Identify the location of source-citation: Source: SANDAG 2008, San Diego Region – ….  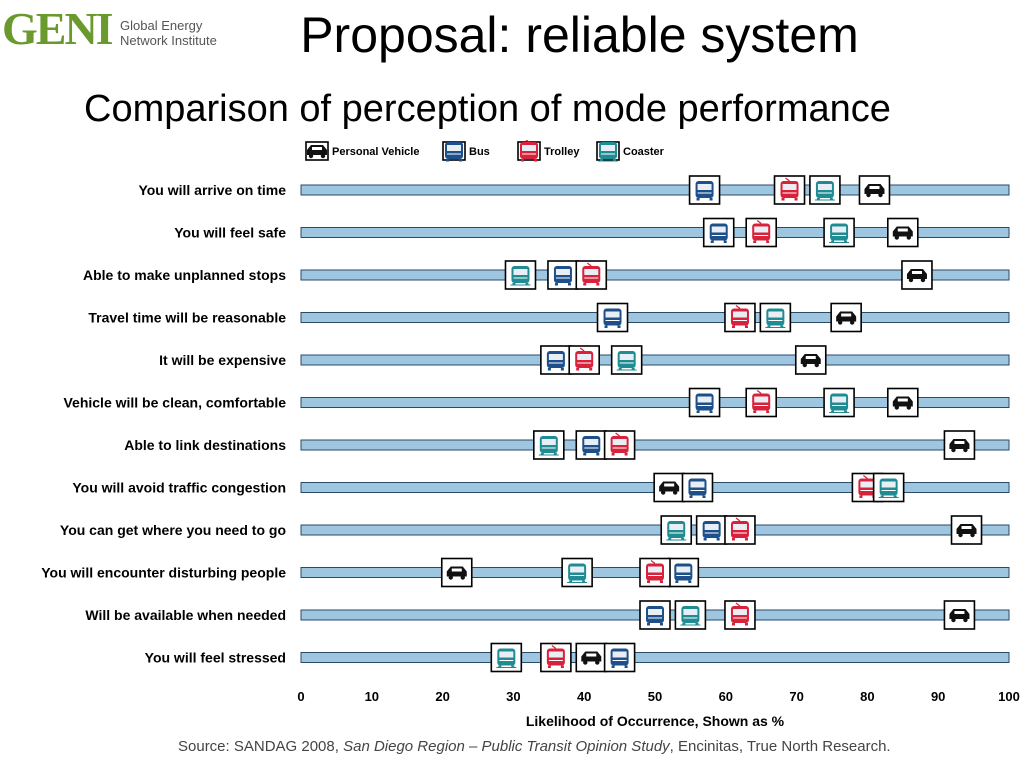
(534, 746).